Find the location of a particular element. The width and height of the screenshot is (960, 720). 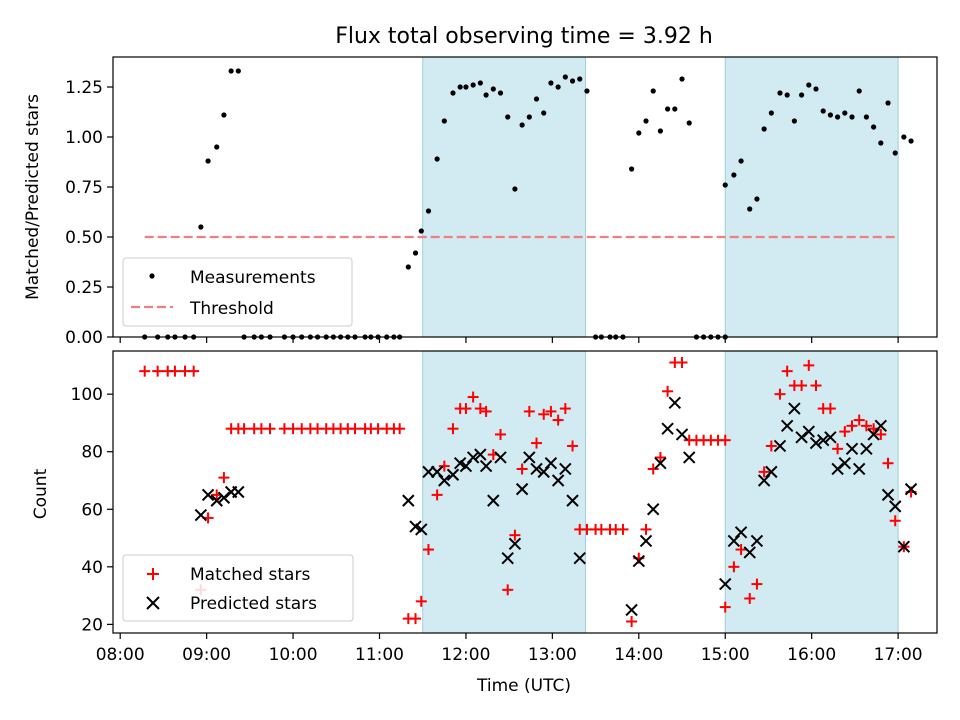

legend-measurements-label: Measurements is located at coordinates (253, 278).